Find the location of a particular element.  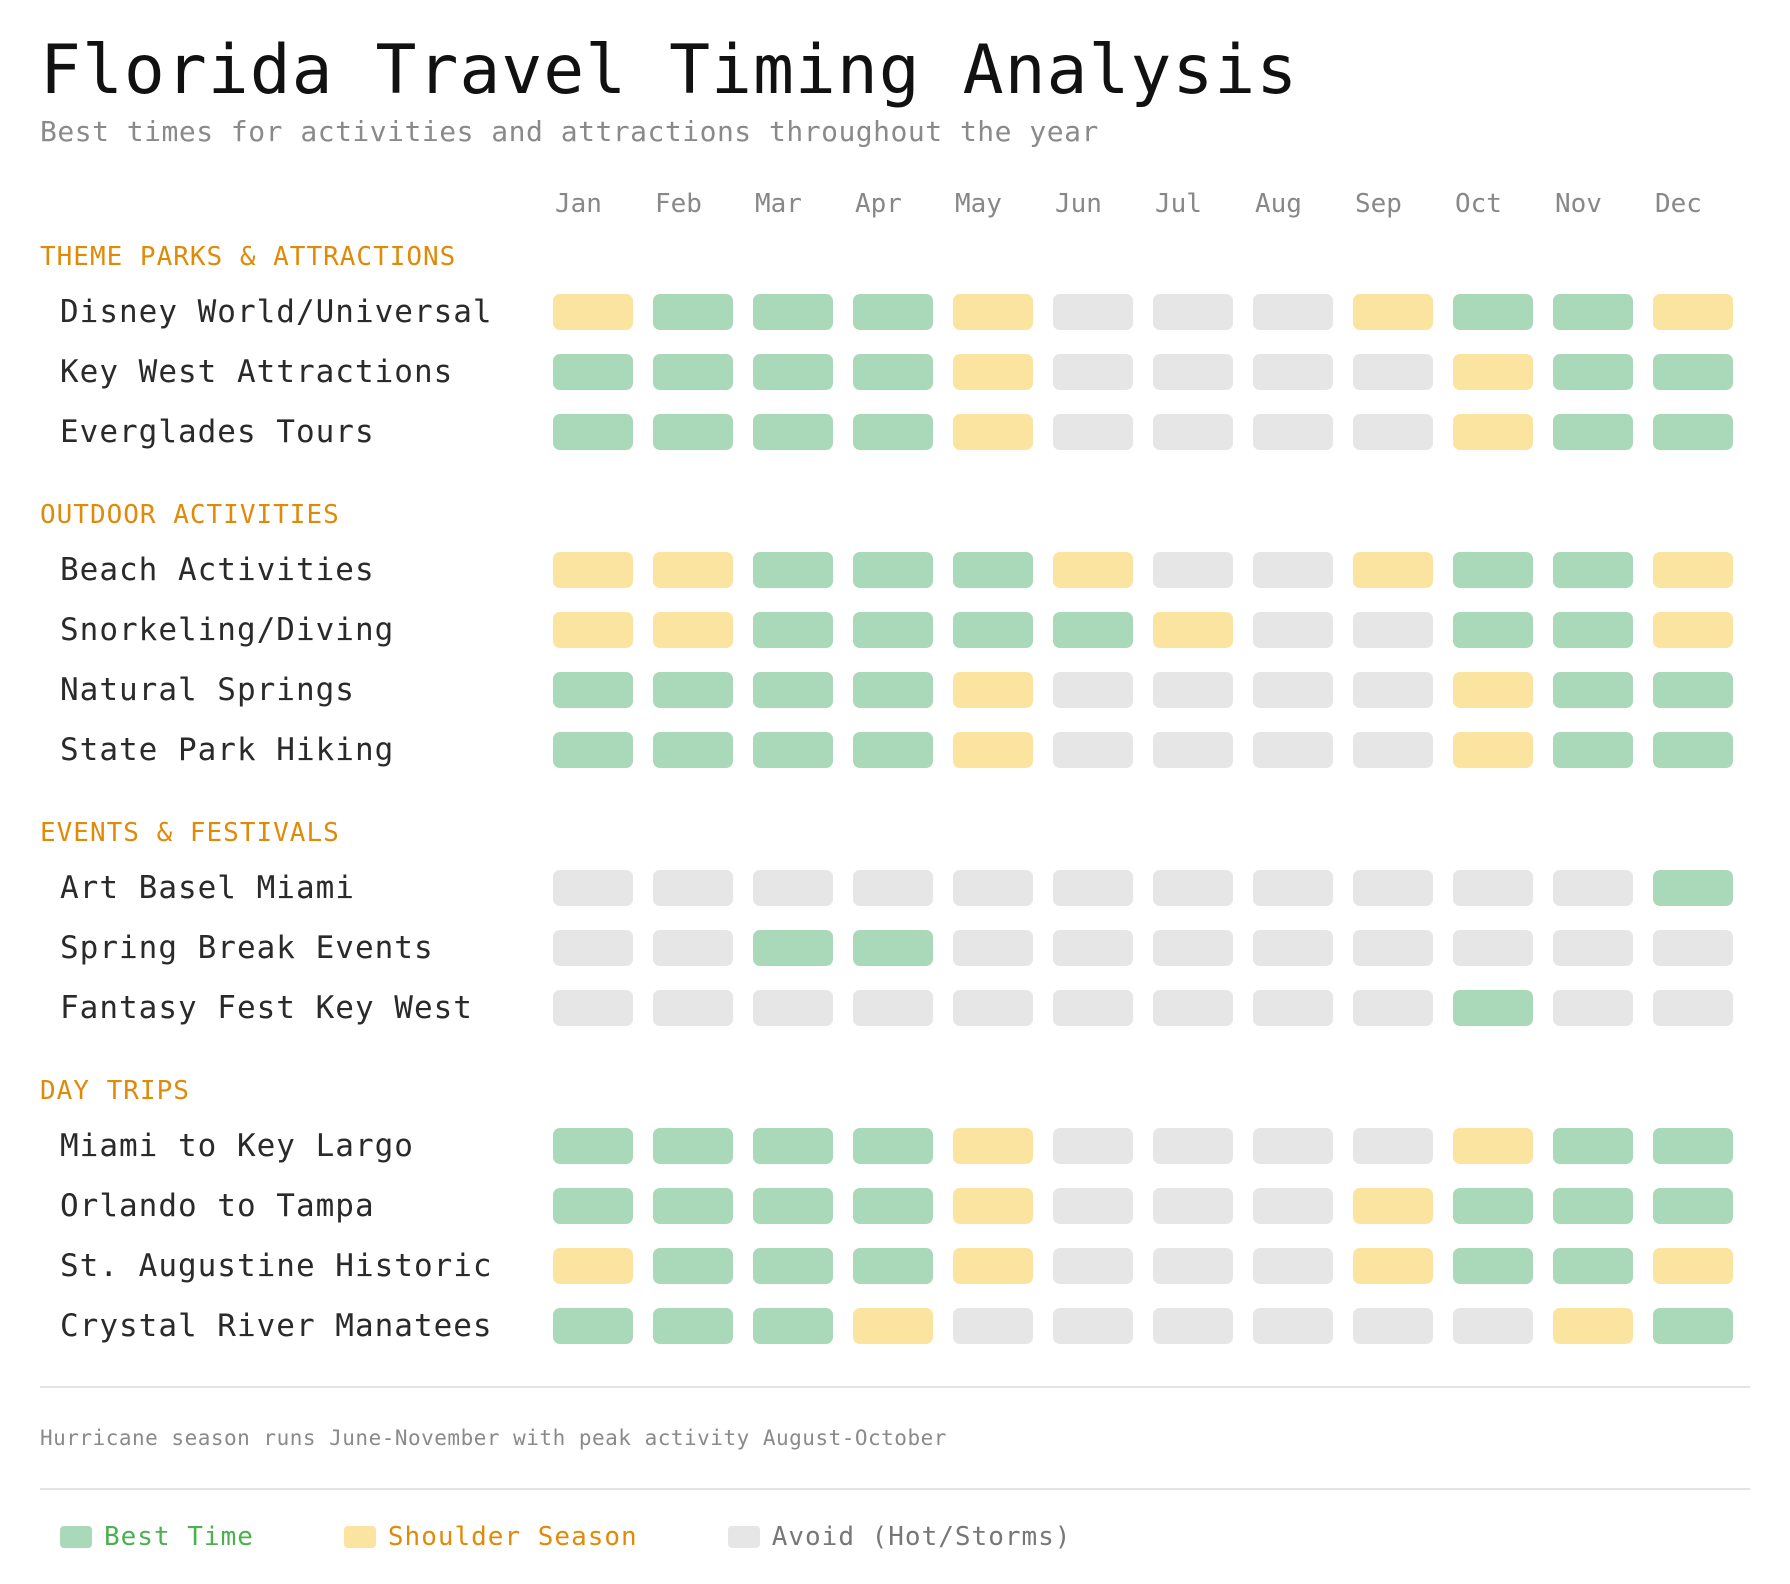

month-label: Jun is located at coordinates (1078, 203).